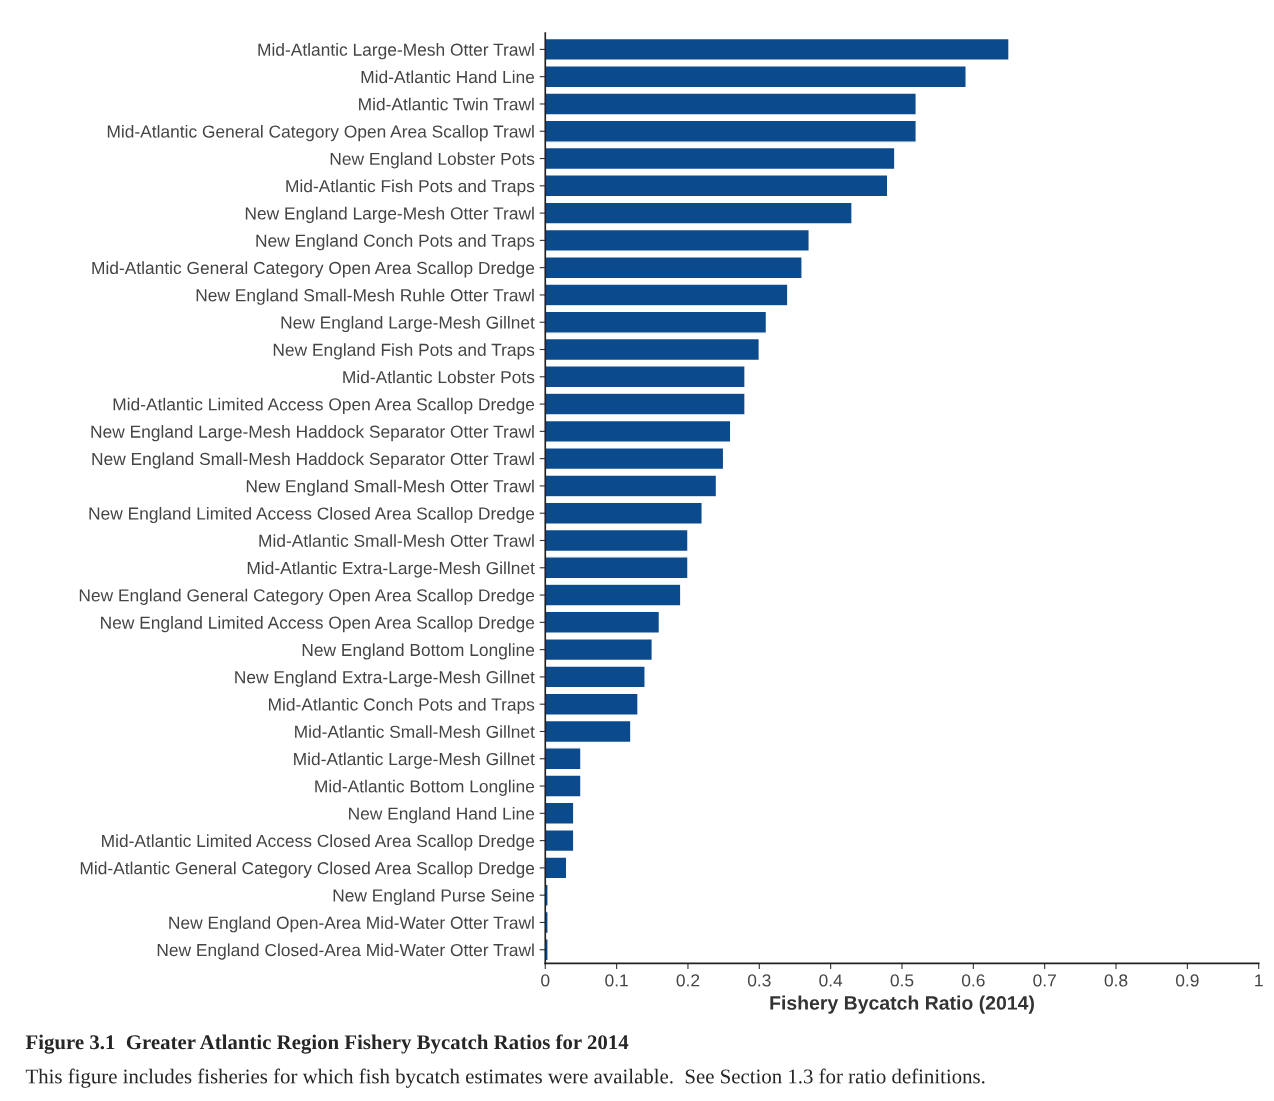 Image resolution: width=1274 pixels, height=1101 pixels. What do you see at coordinates (831, 980) in the screenshot?
I see `x-tick-label: 0.4` at bounding box center [831, 980].